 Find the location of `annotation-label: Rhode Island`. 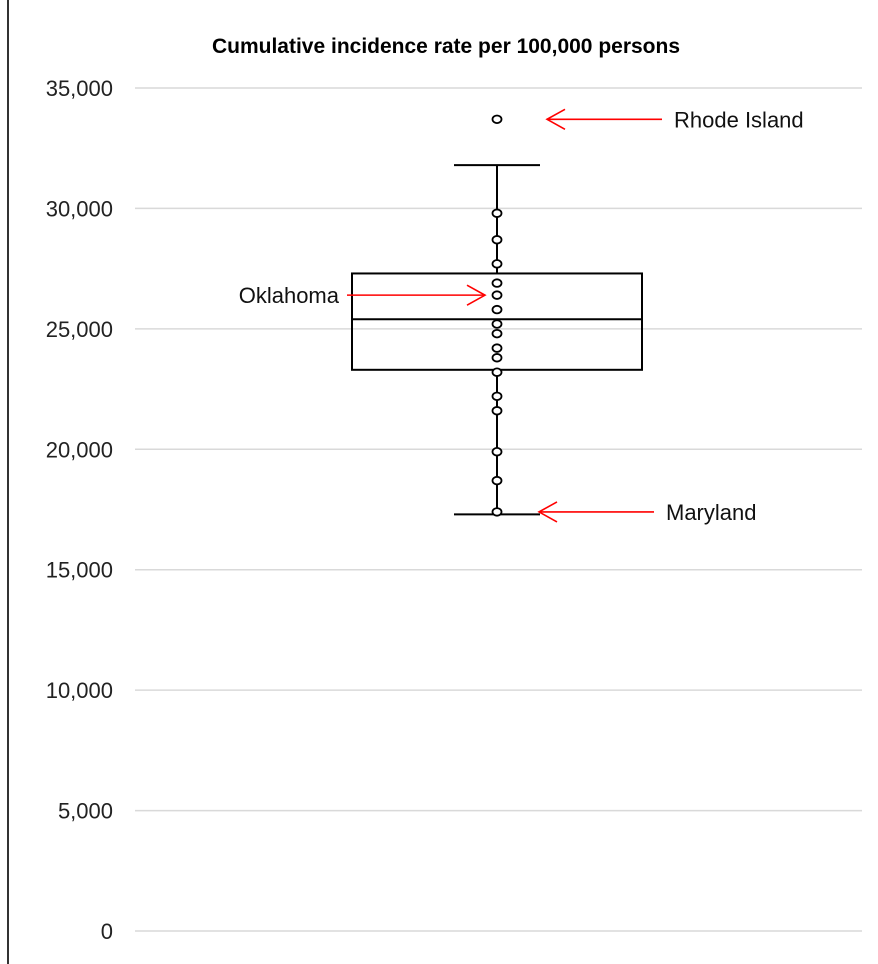

annotation-label: Rhode Island is located at coordinates (739, 119).